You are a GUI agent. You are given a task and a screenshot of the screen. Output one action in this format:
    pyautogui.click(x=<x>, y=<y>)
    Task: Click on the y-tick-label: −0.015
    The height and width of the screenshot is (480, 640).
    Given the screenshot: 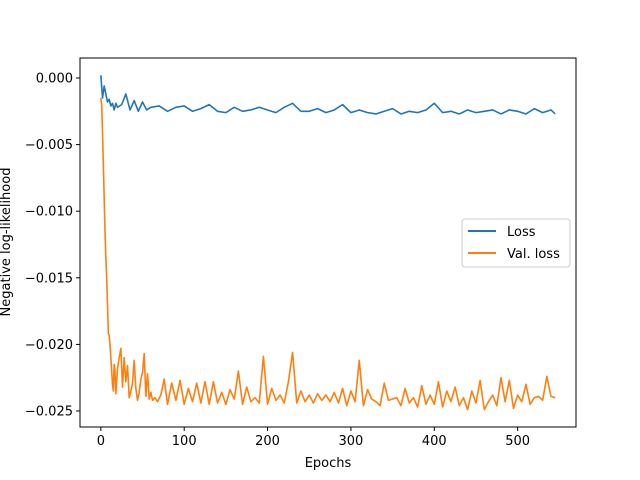 What is the action you would take?
    pyautogui.click(x=49, y=278)
    